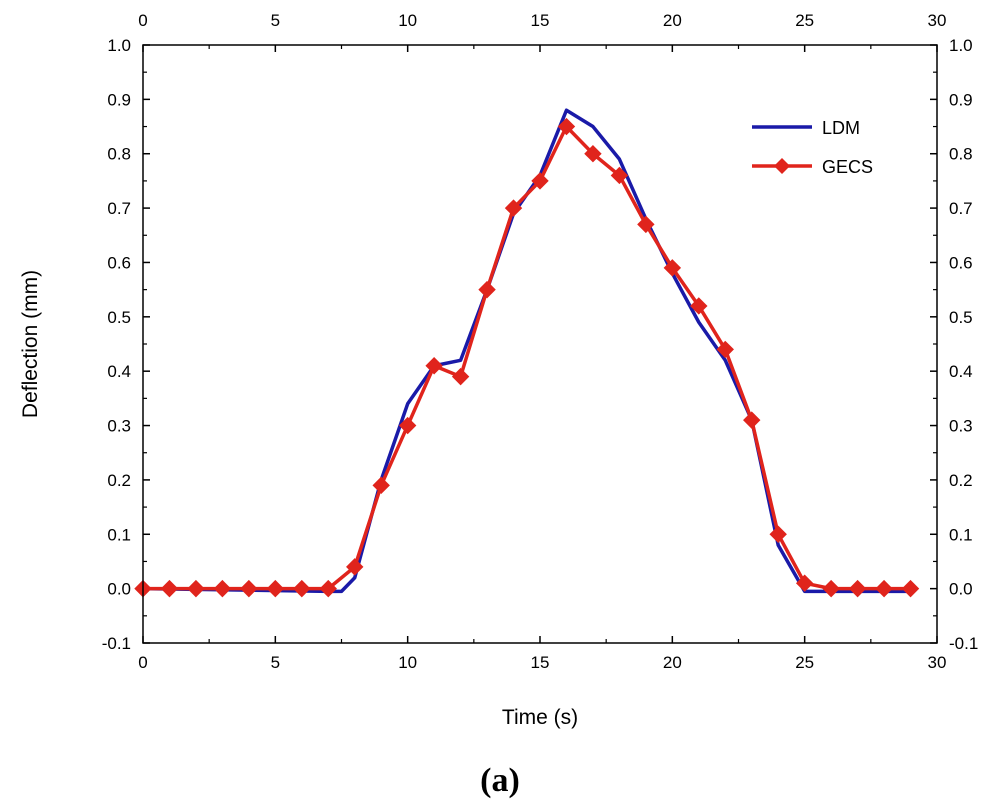 Image resolution: width=1000 pixels, height=811 pixels. I want to click on y-tick-label-left: 1.0, so click(119, 45).